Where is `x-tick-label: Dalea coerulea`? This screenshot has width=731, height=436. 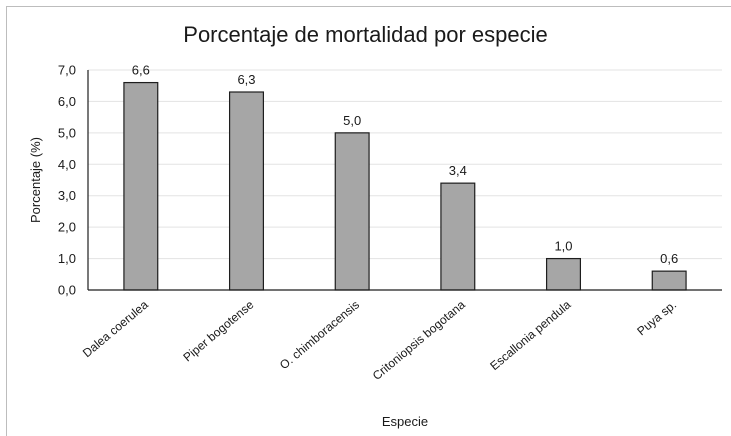 x-tick-label: Dalea coerulea is located at coordinates (115, 328).